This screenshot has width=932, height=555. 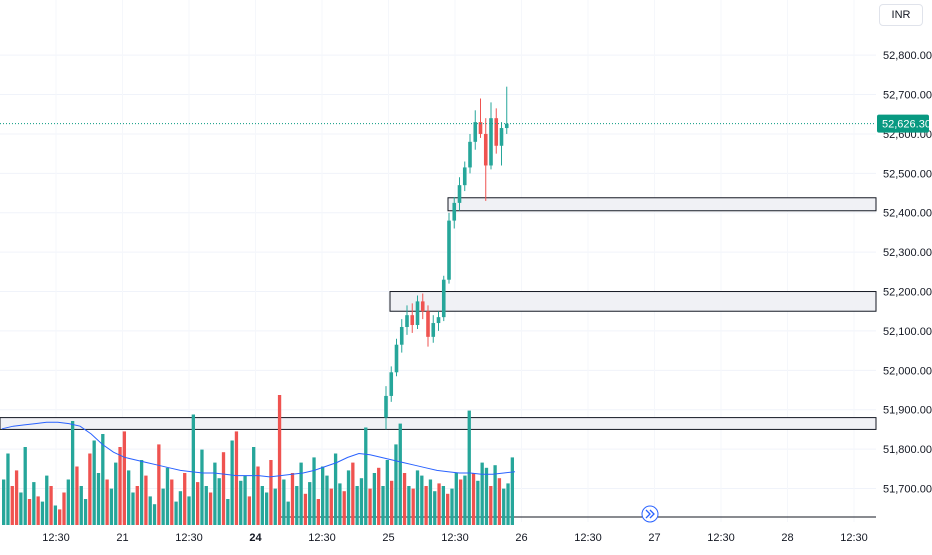 I want to click on price-tick-label: 52,800.00, so click(x=907, y=56).